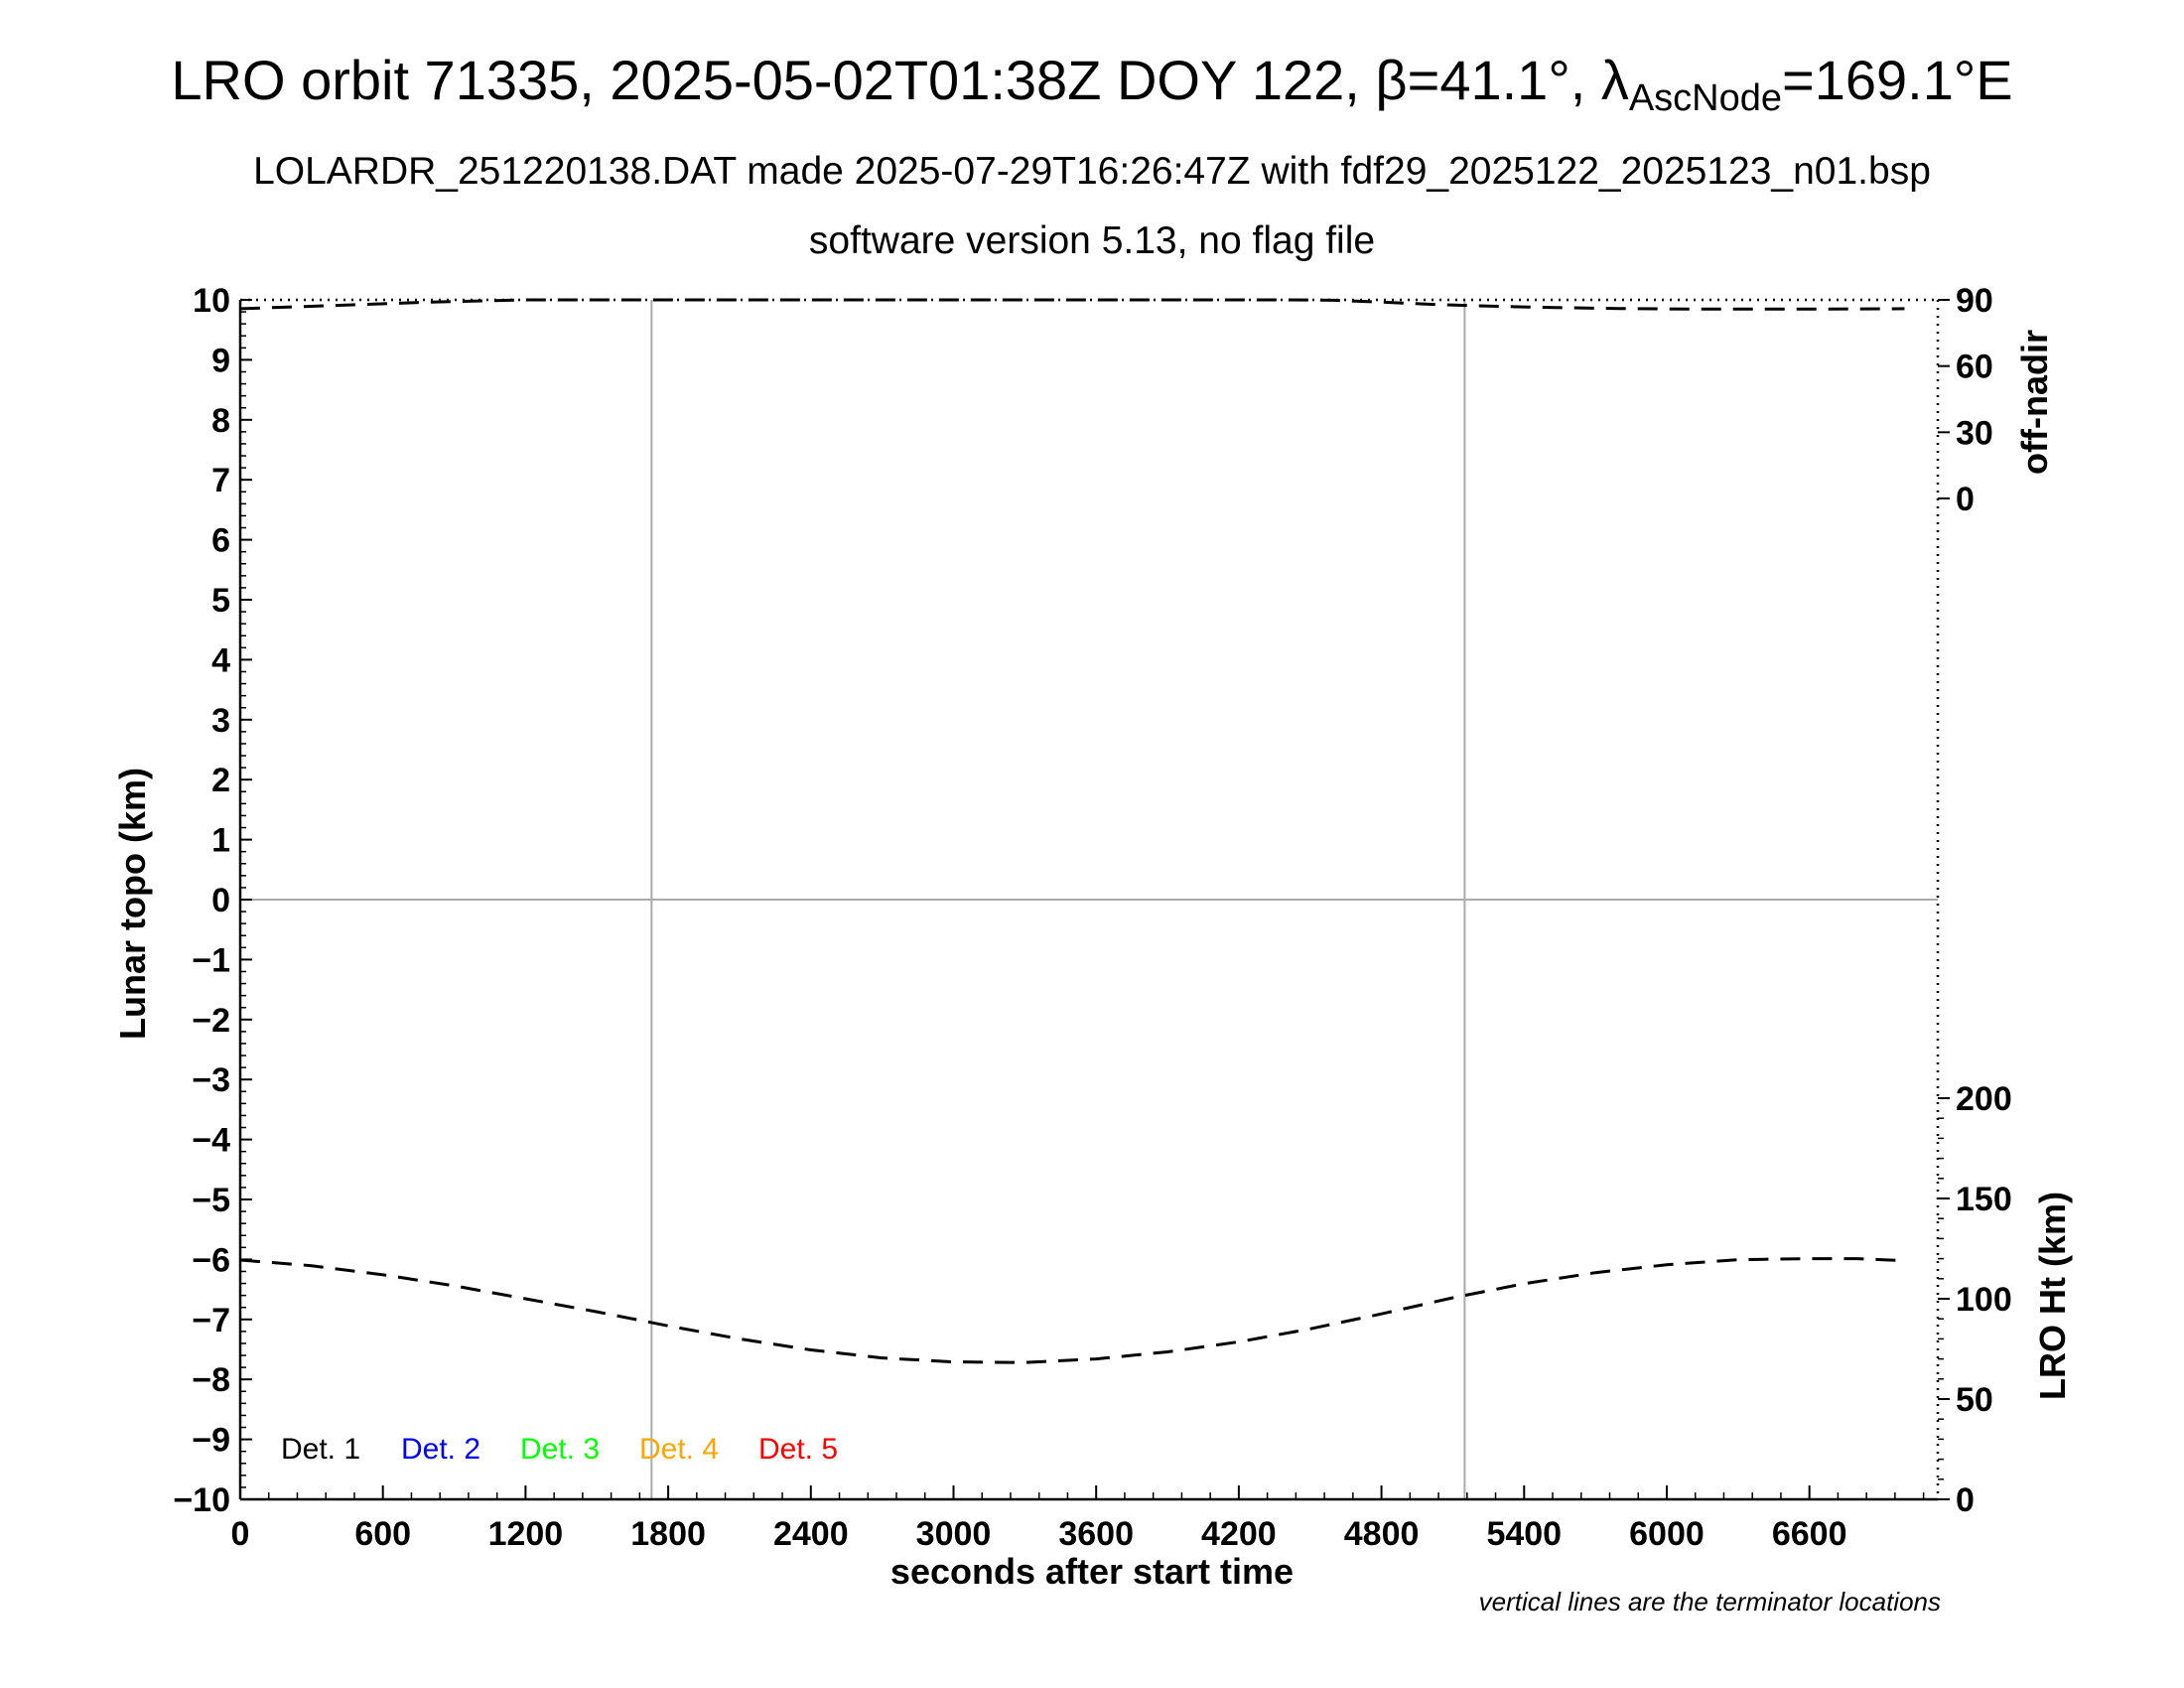  Describe the element at coordinates (211, 1441) in the screenshot. I see `y-tick-label: −9` at that location.